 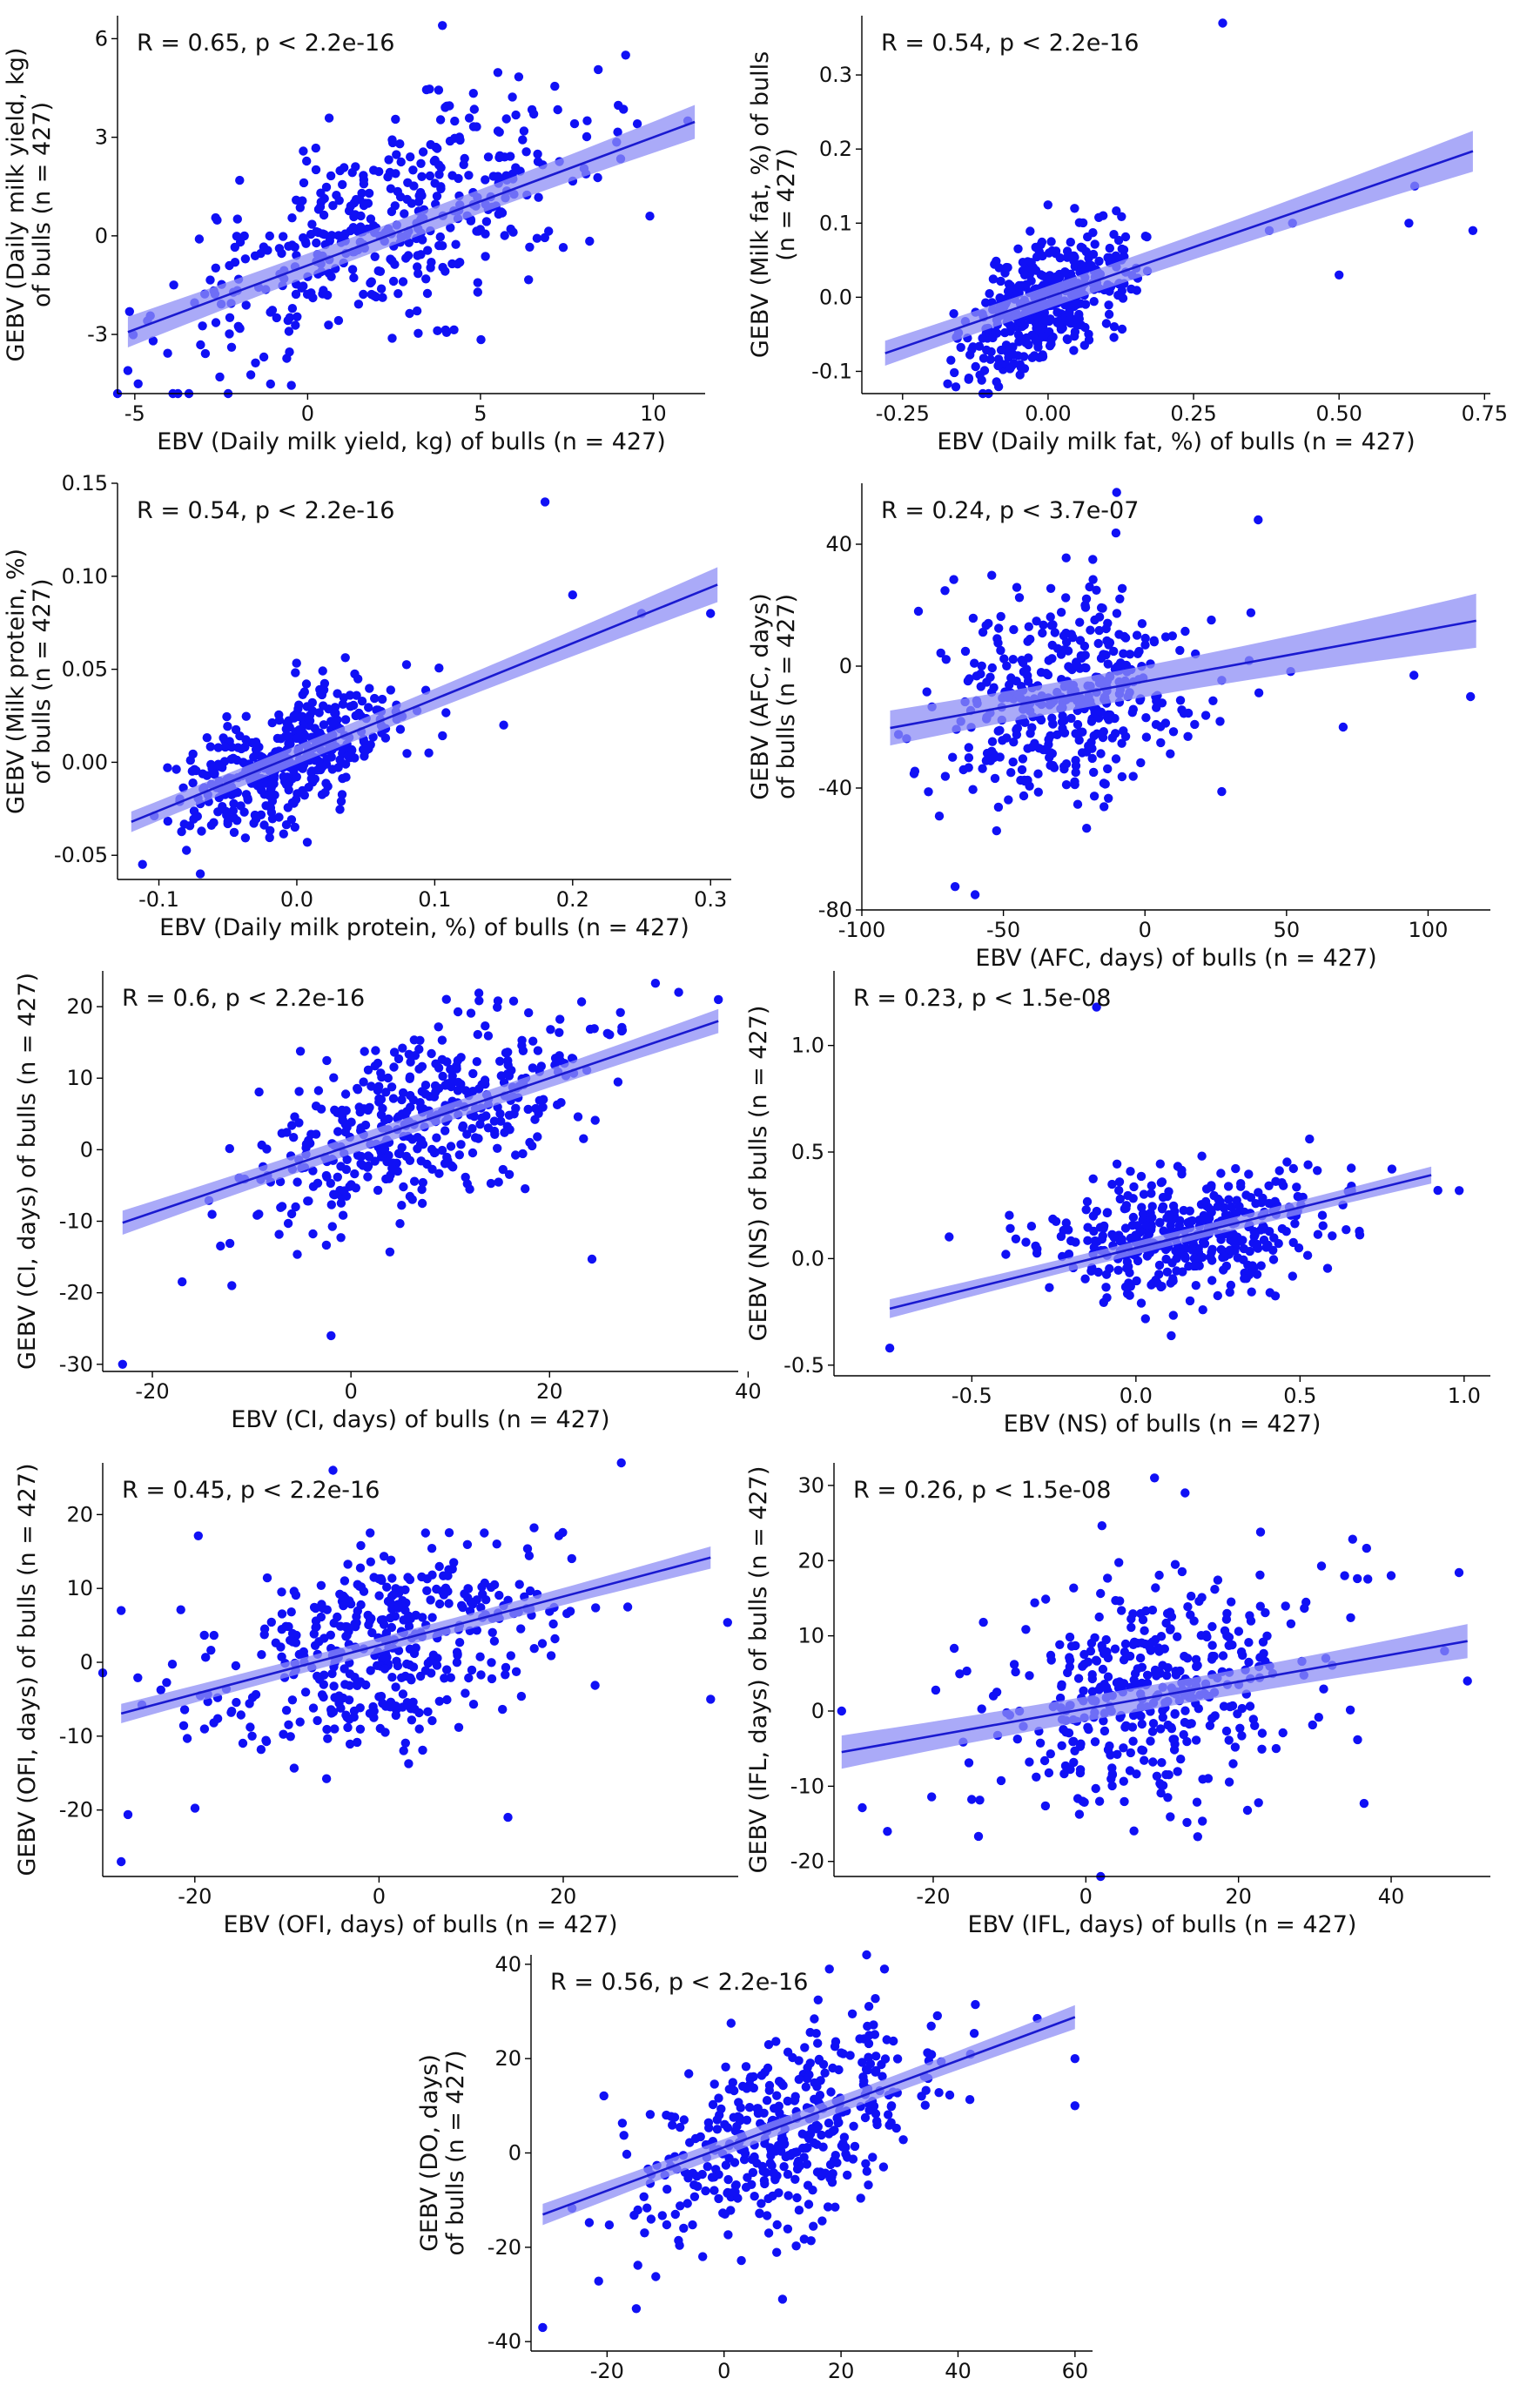 What do you see at coordinates (425, 699) in the screenshot?
I see `confidence-band` at bounding box center [425, 699].